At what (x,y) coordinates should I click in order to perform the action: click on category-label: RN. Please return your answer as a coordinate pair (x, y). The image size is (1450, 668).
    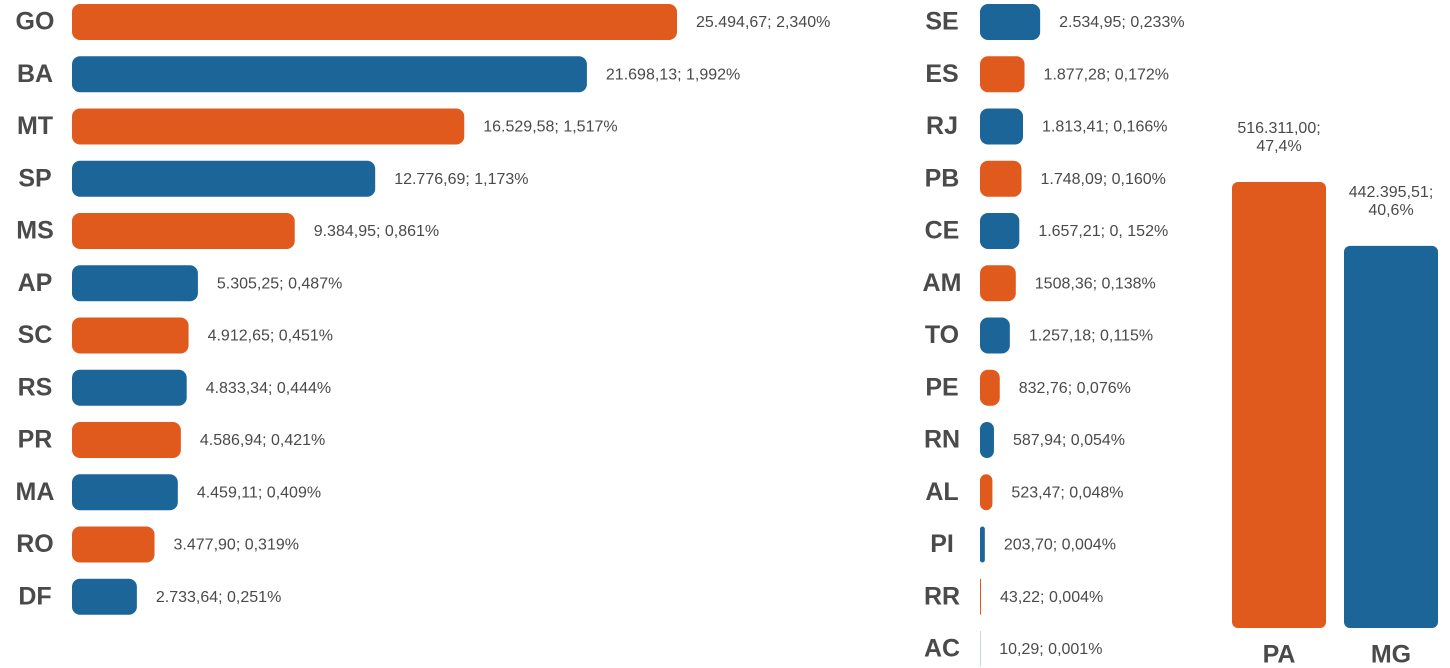
    Looking at the image, I should click on (942, 440).